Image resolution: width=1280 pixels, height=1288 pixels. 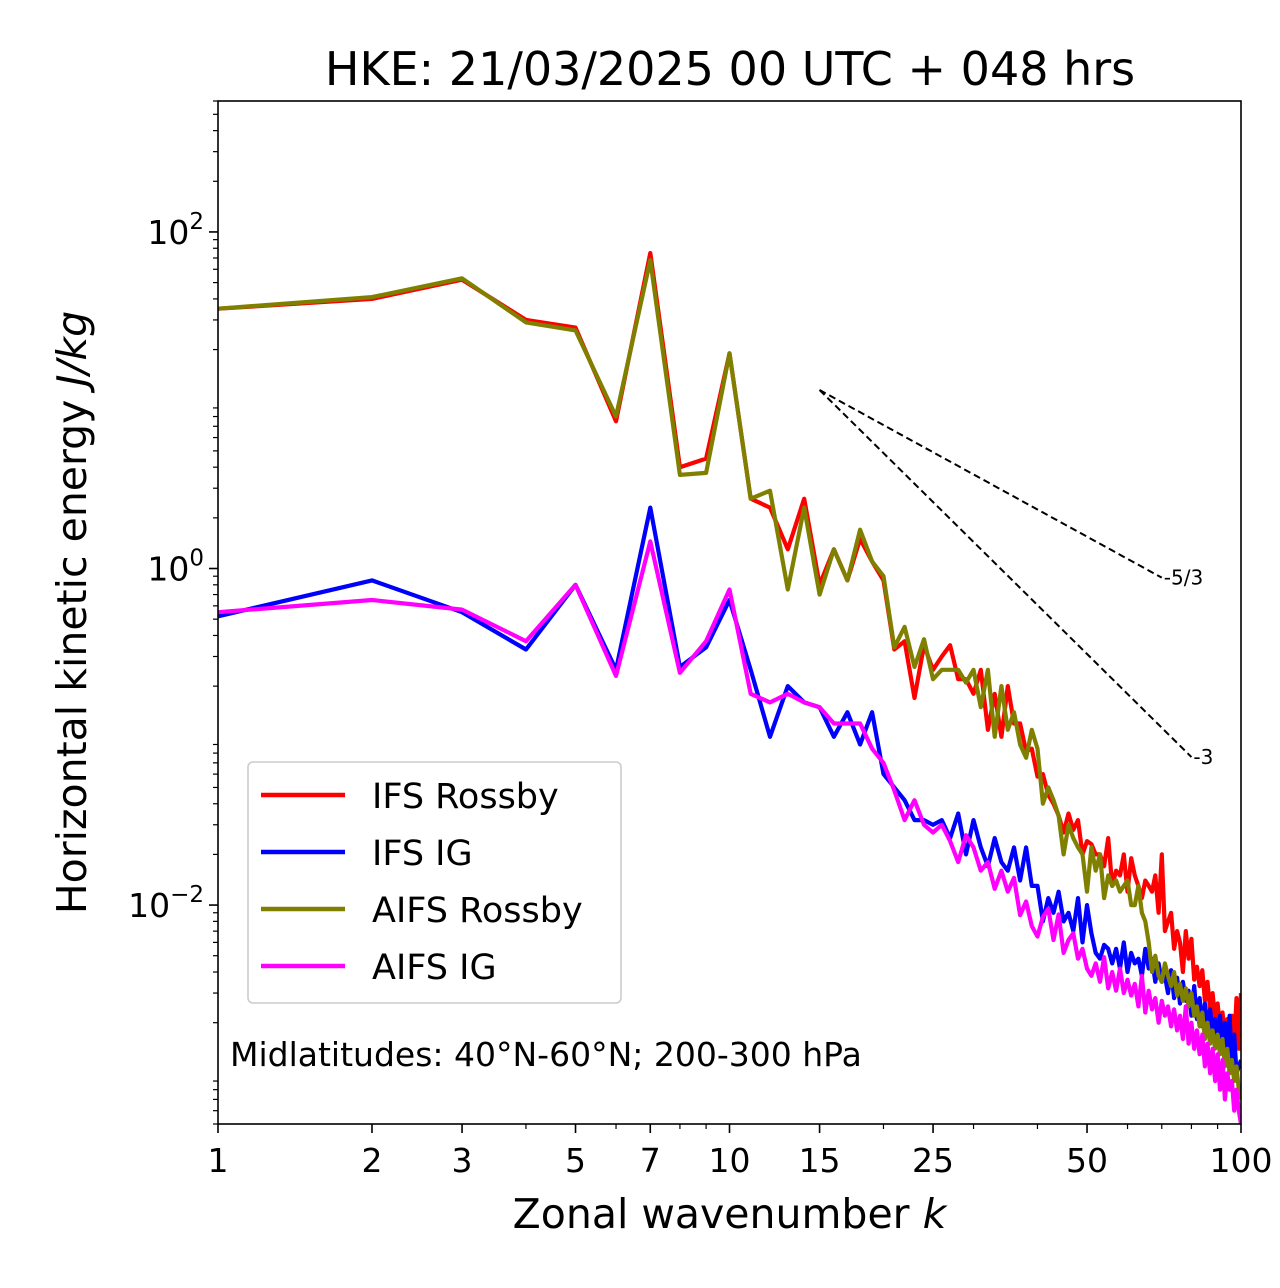 I want to click on reference-line-label: -5/3, so click(x=1183, y=578).